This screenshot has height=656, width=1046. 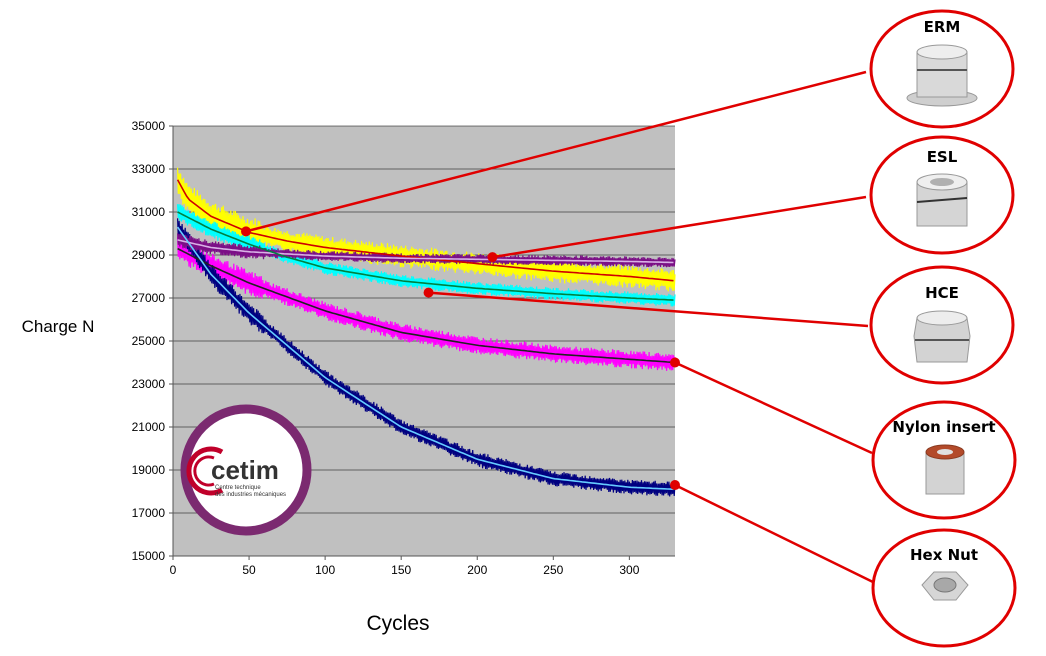 What do you see at coordinates (945, 469) in the screenshot?
I see `nylon-insert-nut-icon` at bounding box center [945, 469].